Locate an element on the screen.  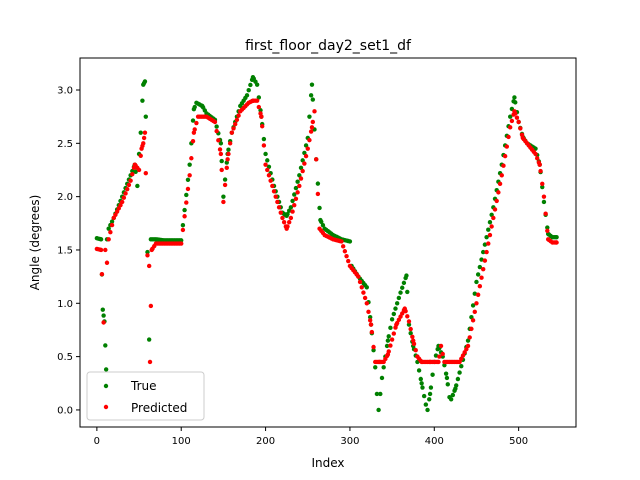
x-tick-label: 300 is located at coordinates (349, 441).